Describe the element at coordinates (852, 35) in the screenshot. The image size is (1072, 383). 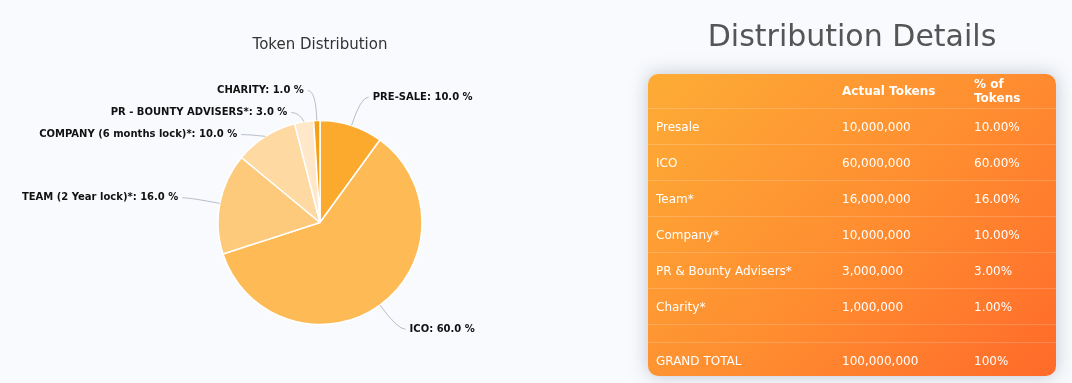
I see `text: Distribution Details` at that location.